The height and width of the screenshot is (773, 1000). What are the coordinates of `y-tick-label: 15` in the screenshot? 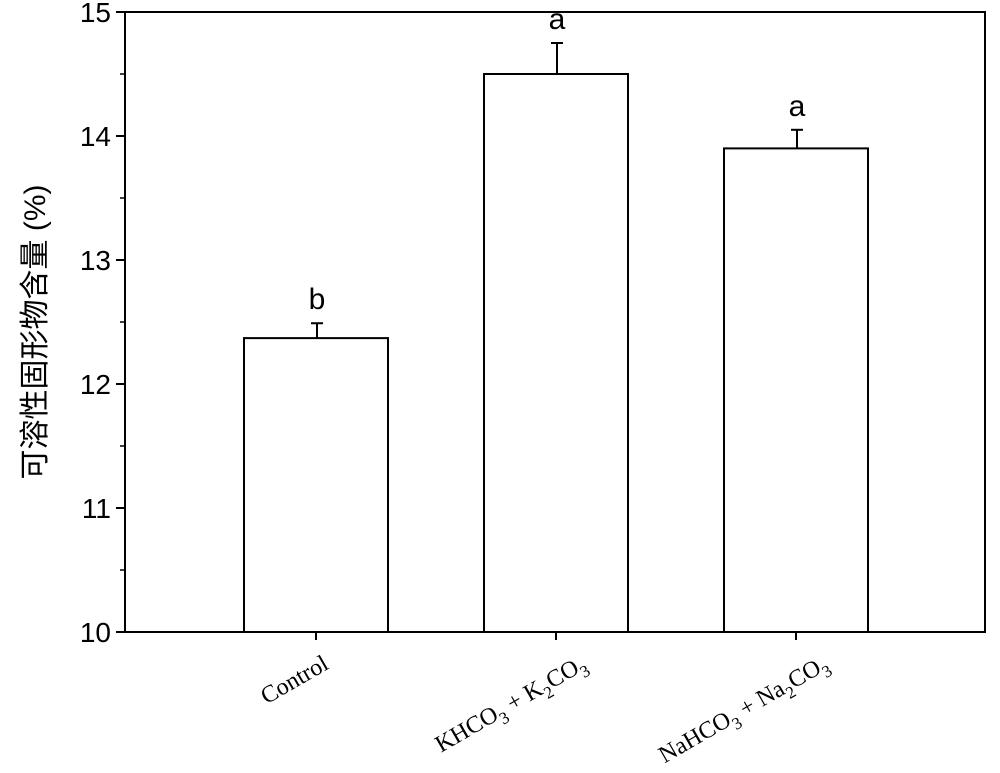 It's located at (95, 14).